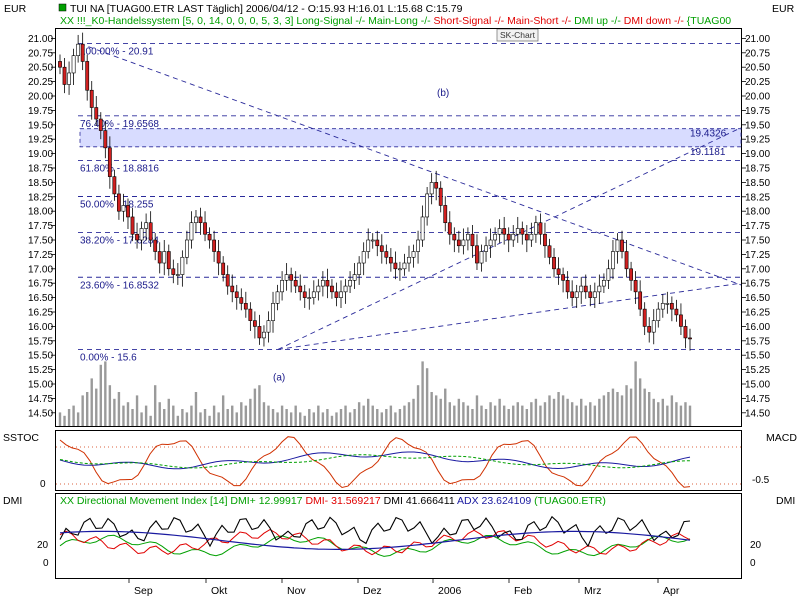 The width and height of the screenshot is (800, 605). What do you see at coordinates (783, 9) in the screenshot?
I see `right-unit-label: EUR` at bounding box center [783, 9].